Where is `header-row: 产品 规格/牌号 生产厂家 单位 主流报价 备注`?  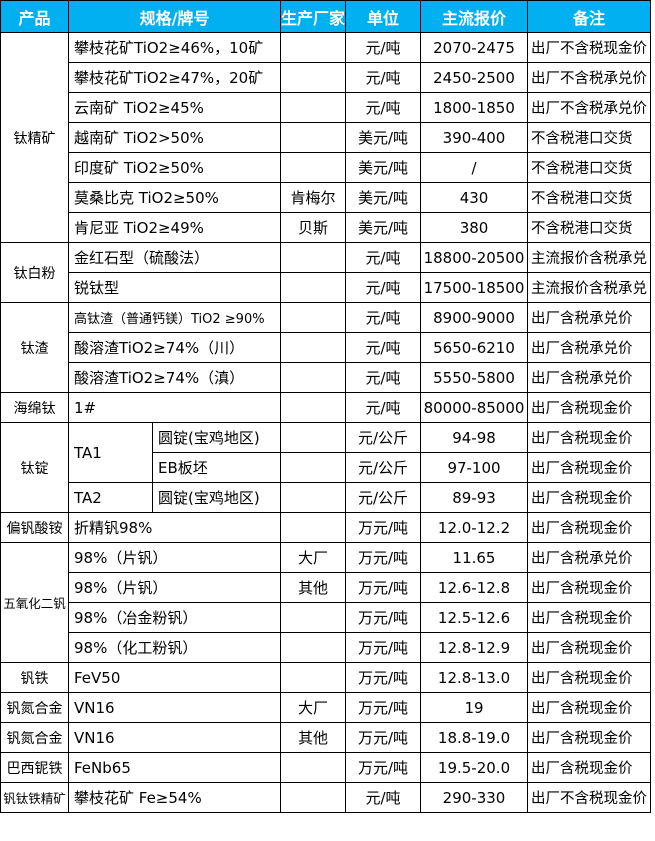 header-row: 产品 规格/牌号 生产厂家 单位 主流报价 备注 is located at coordinates (326, 16).